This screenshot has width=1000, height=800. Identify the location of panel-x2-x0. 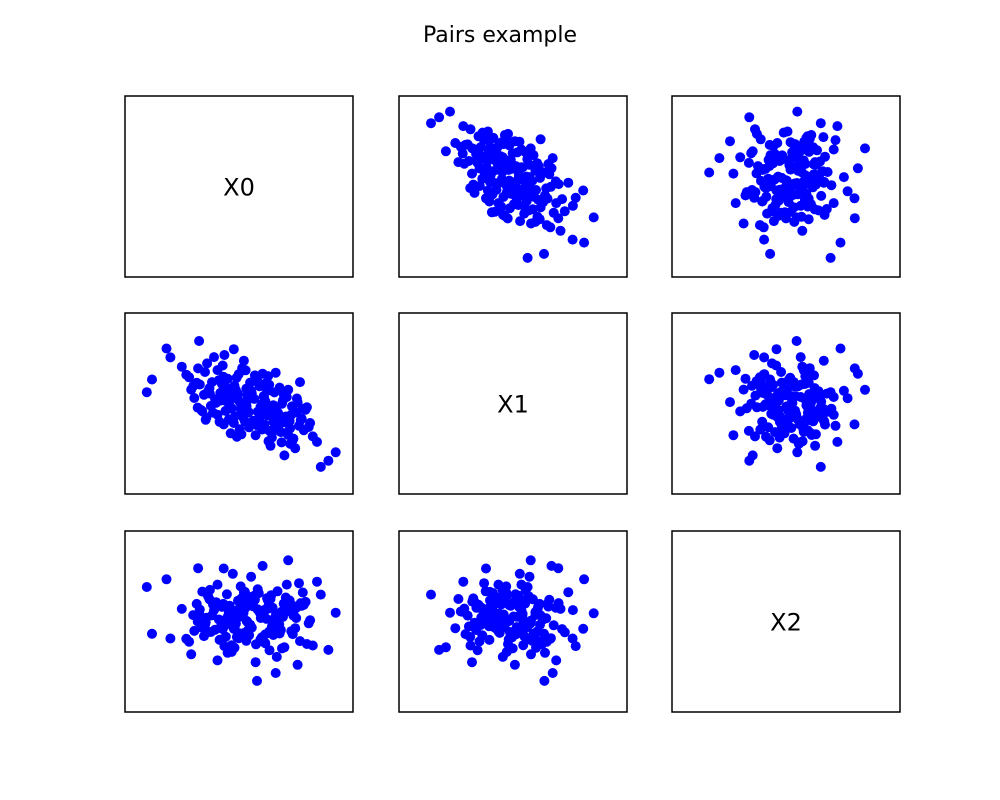
(239, 621).